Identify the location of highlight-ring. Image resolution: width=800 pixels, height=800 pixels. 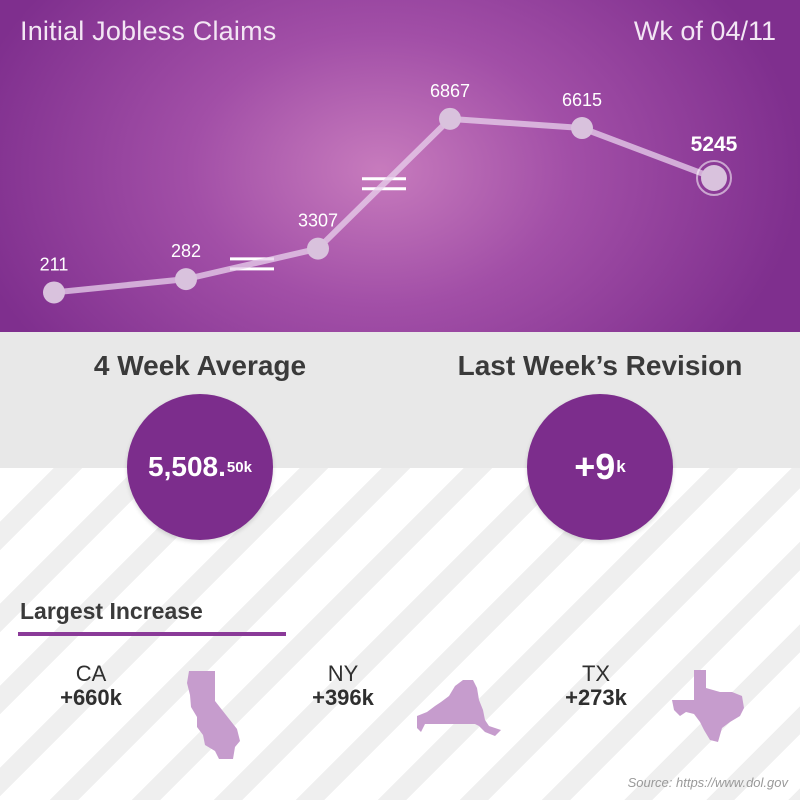
(714, 177).